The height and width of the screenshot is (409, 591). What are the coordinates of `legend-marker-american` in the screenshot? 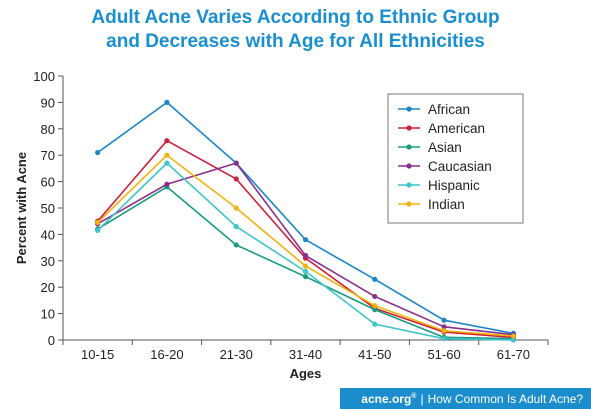 It's located at (409, 128).